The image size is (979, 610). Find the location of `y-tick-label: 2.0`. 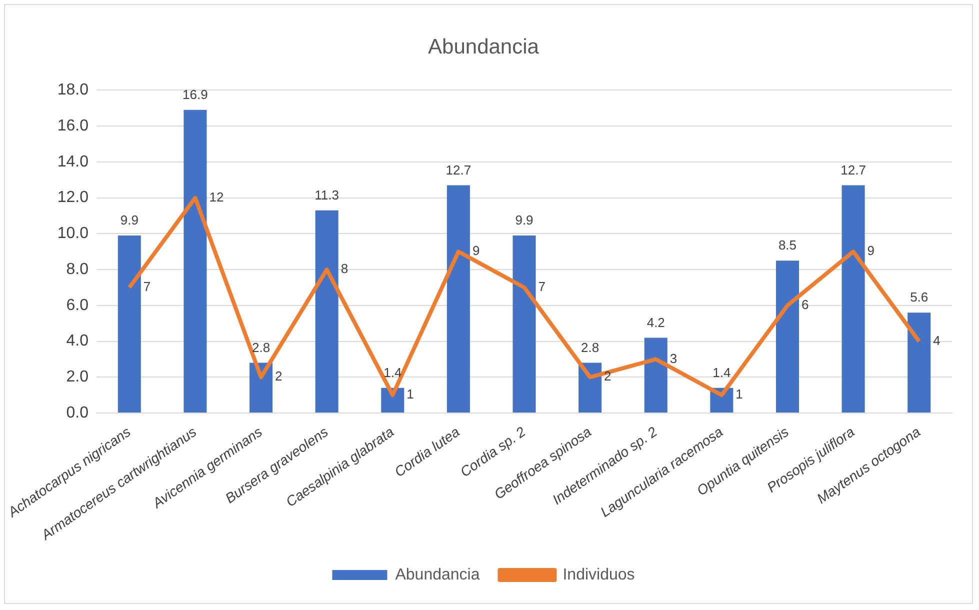

y-tick-label: 2.0 is located at coordinates (77, 377).